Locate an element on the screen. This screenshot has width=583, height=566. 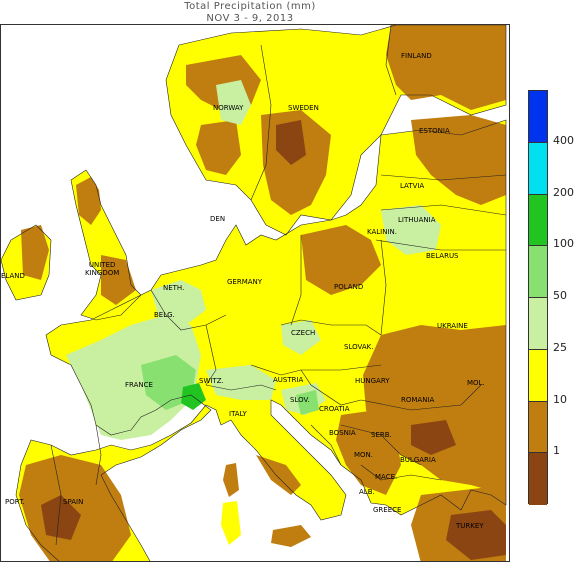
label-portugal: PORT. is located at coordinates (15, 502).